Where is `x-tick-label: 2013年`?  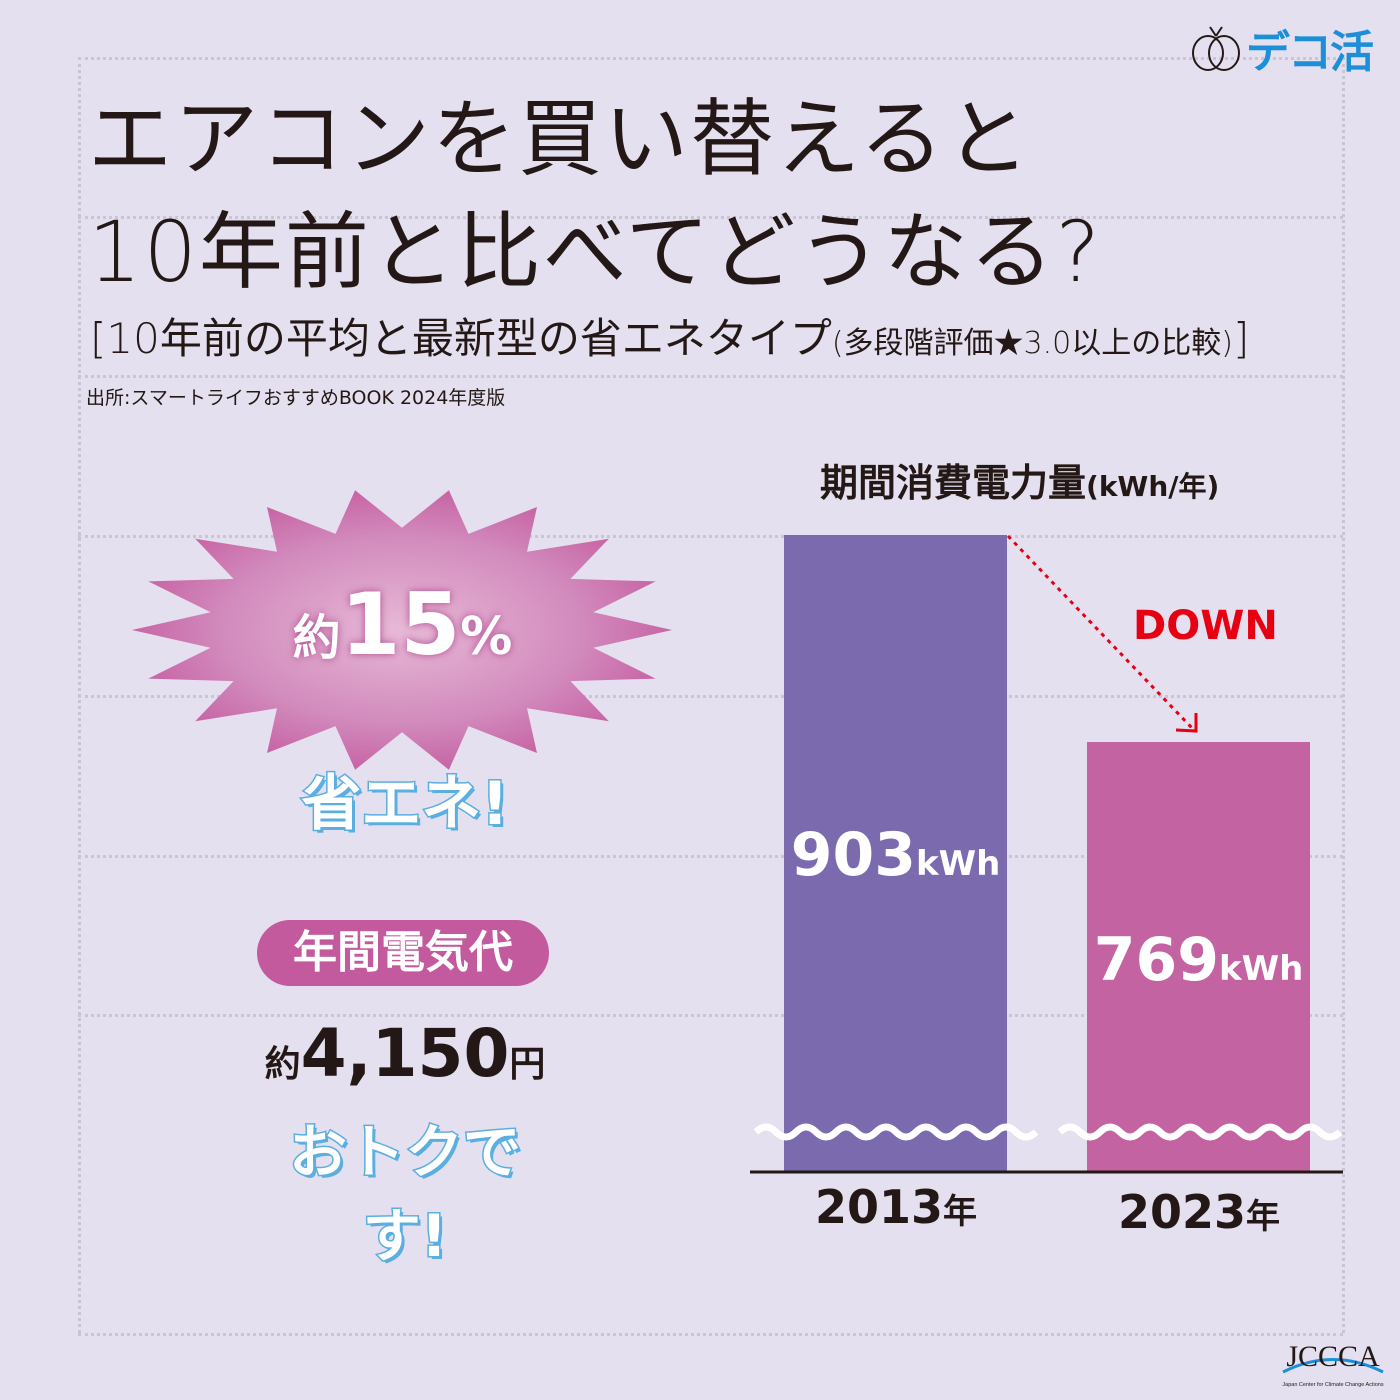 x-tick-label: 2013年 is located at coordinates (896, 1207).